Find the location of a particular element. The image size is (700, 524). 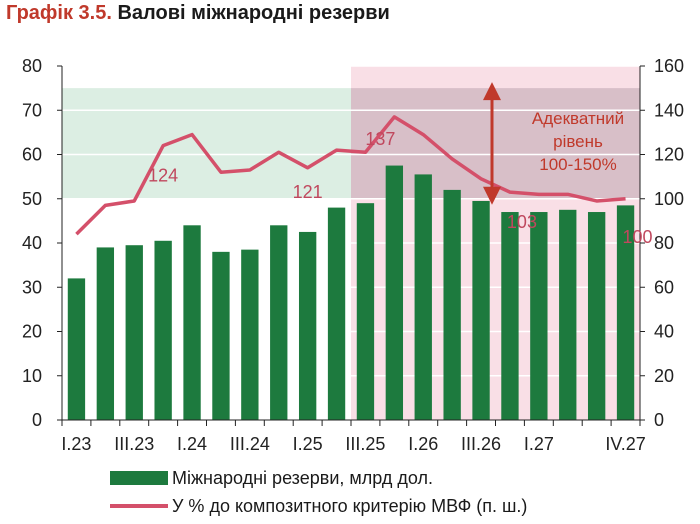

y-tick-left: 30 is located at coordinates (32, 287).